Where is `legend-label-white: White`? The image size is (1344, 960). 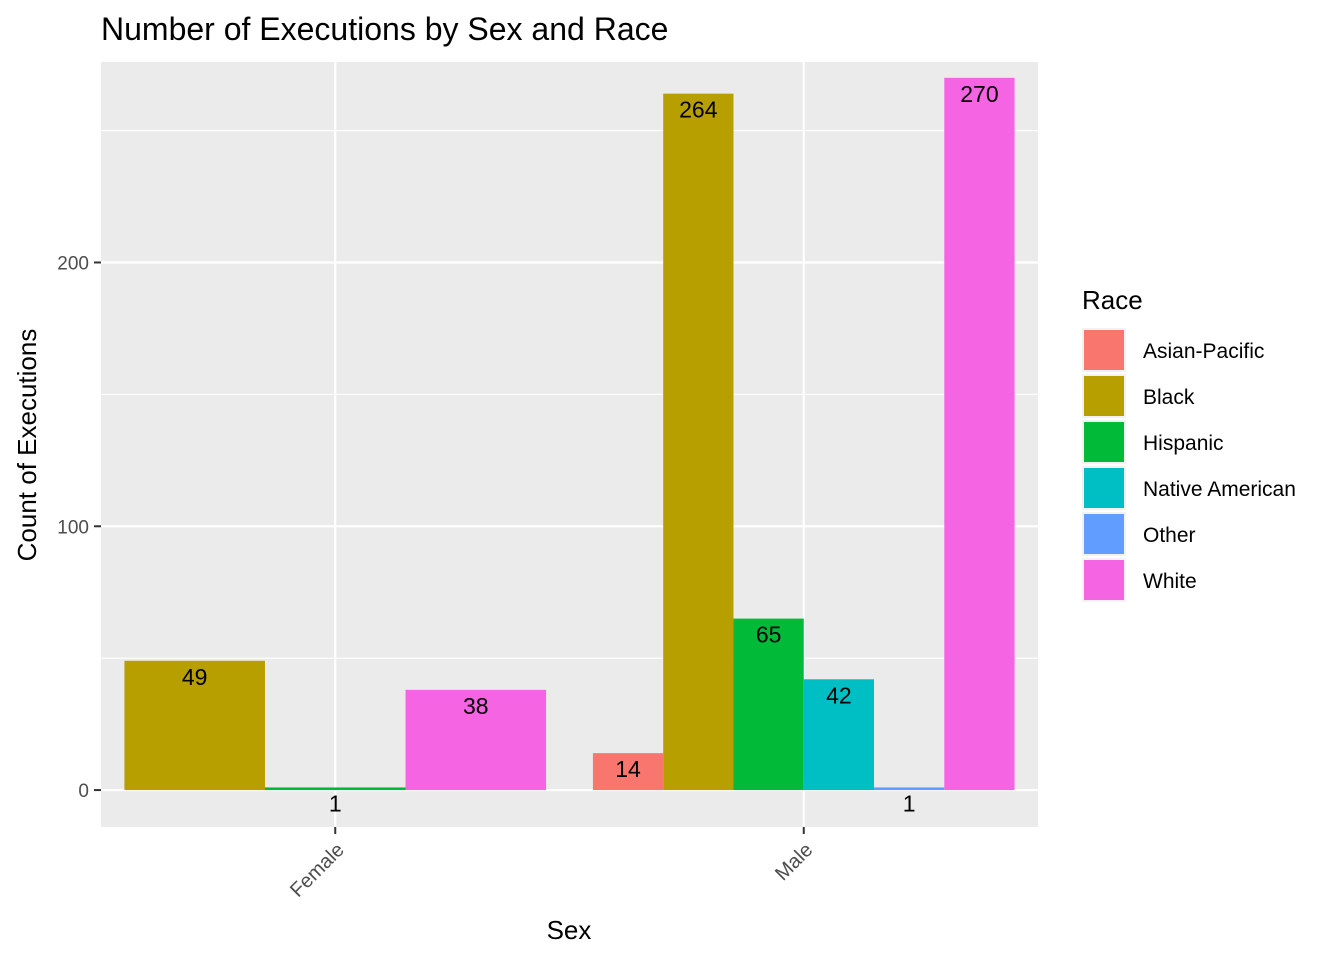 legend-label-white: White is located at coordinates (1170, 581).